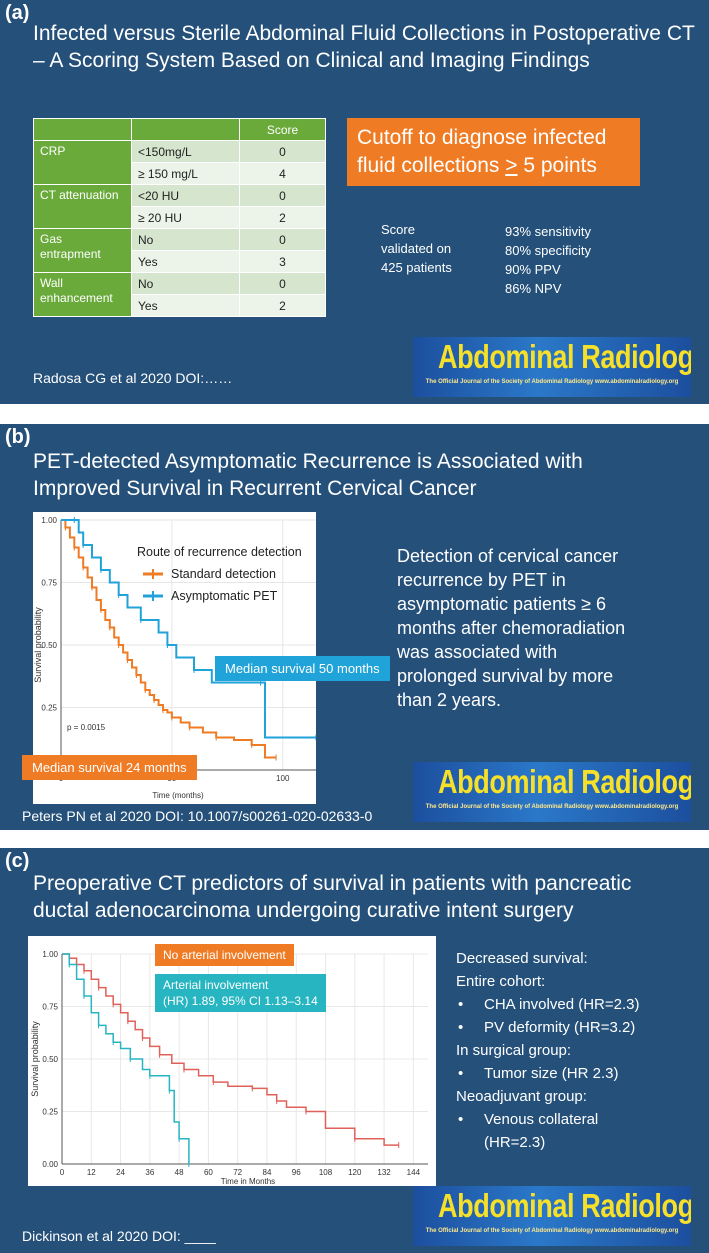  I want to click on description-line: asymptomatic patients ≥ 6, so click(501, 604).